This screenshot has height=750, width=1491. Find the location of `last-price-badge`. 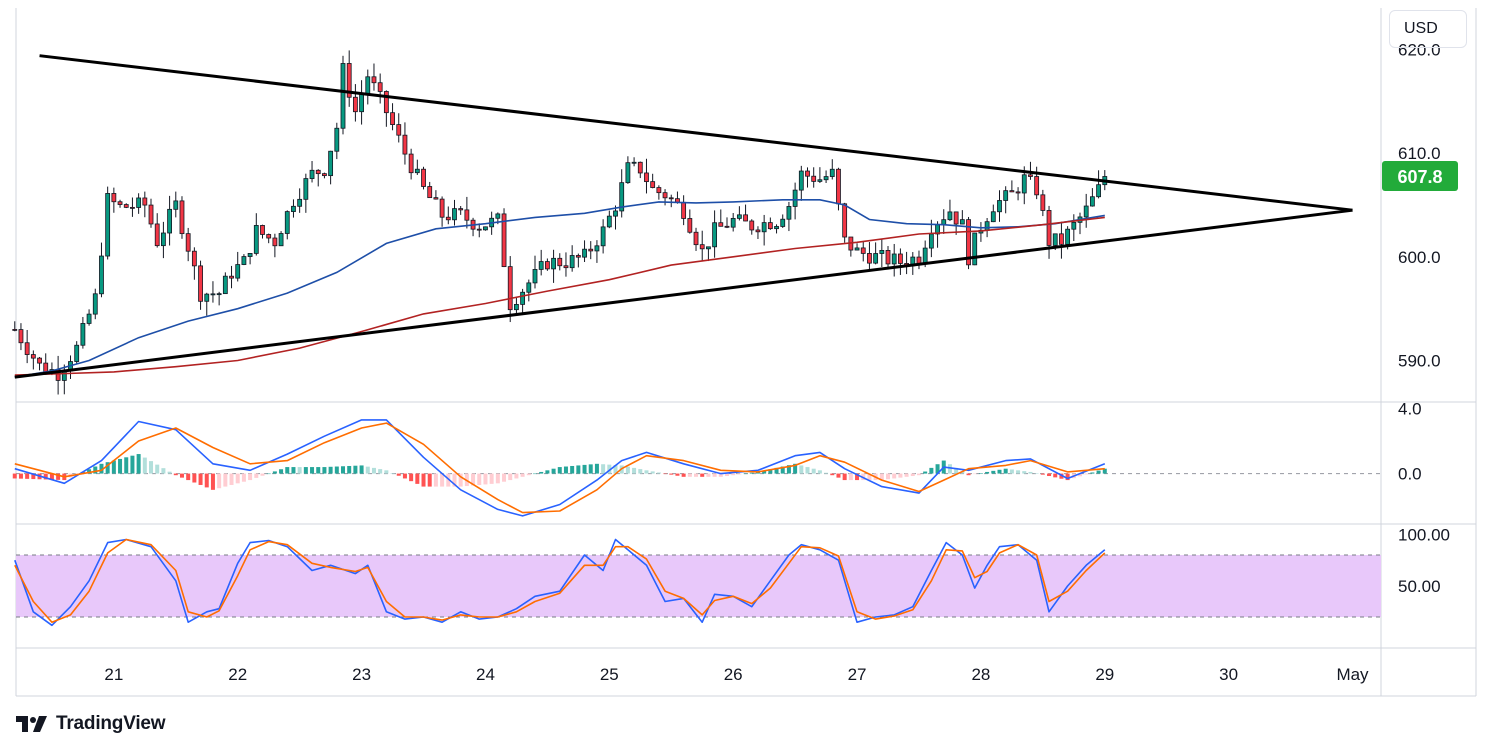

last-price-badge is located at coordinates (1420, 175).